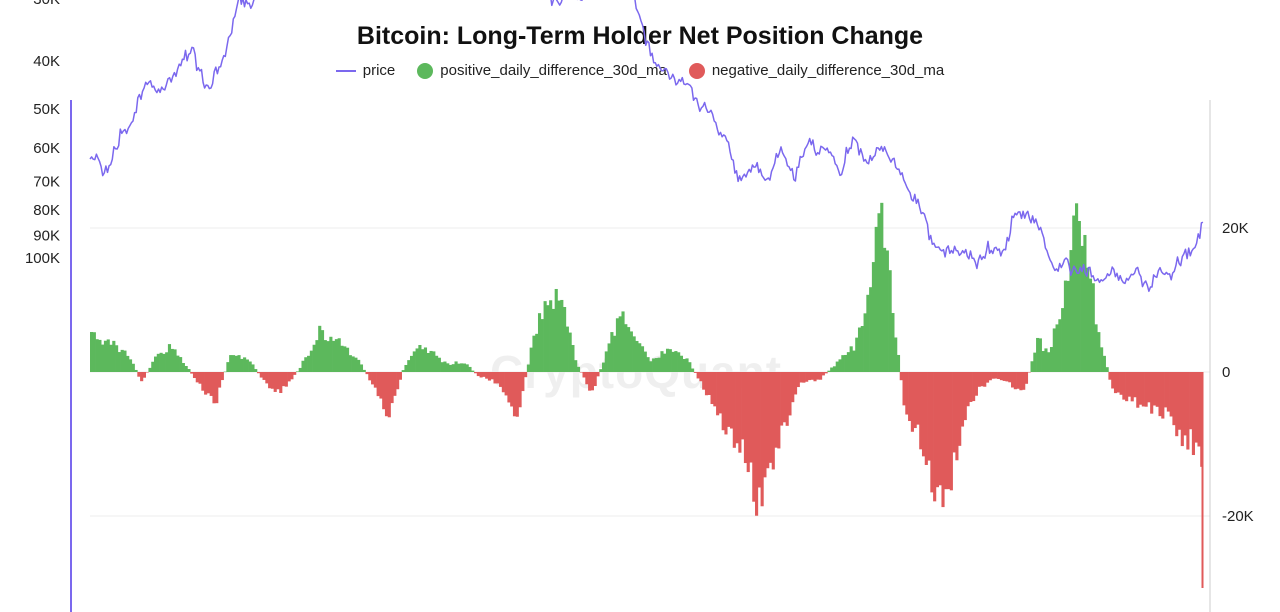 This screenshot has height=612, width=1280. What do you see at coordinates (542, 70) in the screenshot?
I see `legend-item-positive: positive_daily_difference_30d_ma` at bounding box center [542, 70].